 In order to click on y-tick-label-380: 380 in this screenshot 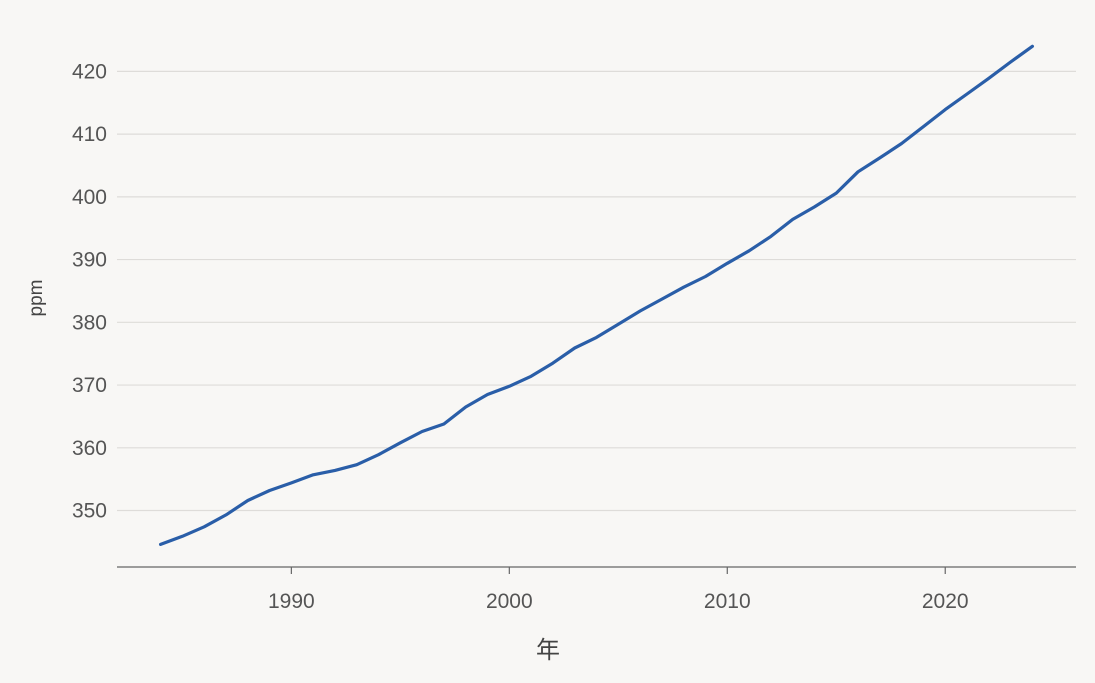, I will do `click(89, 322)`.